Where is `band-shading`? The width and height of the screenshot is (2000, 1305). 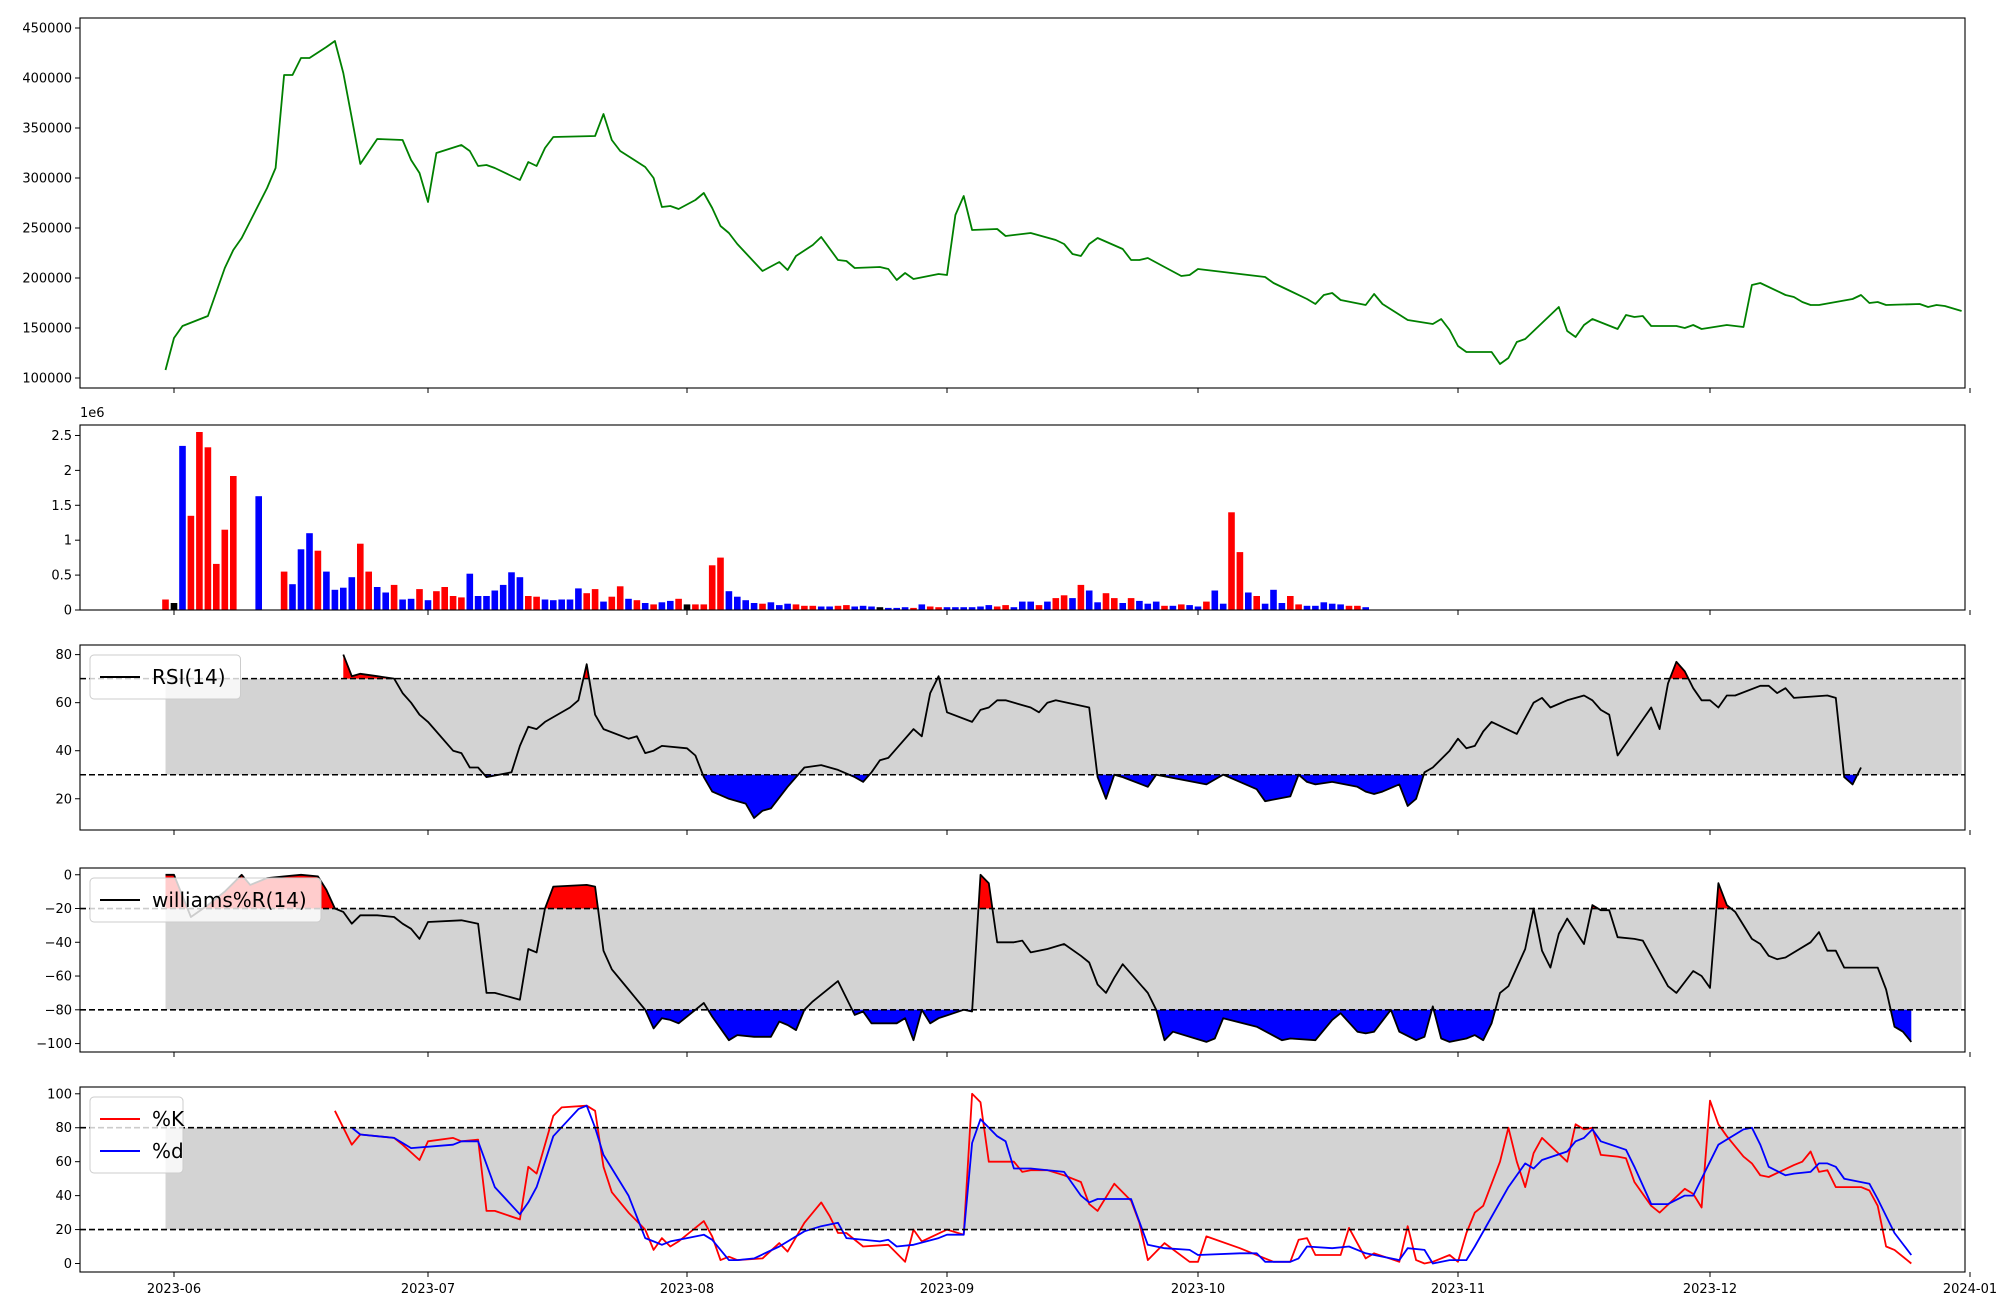 band-shading is located at coordinates (1063, 1178).